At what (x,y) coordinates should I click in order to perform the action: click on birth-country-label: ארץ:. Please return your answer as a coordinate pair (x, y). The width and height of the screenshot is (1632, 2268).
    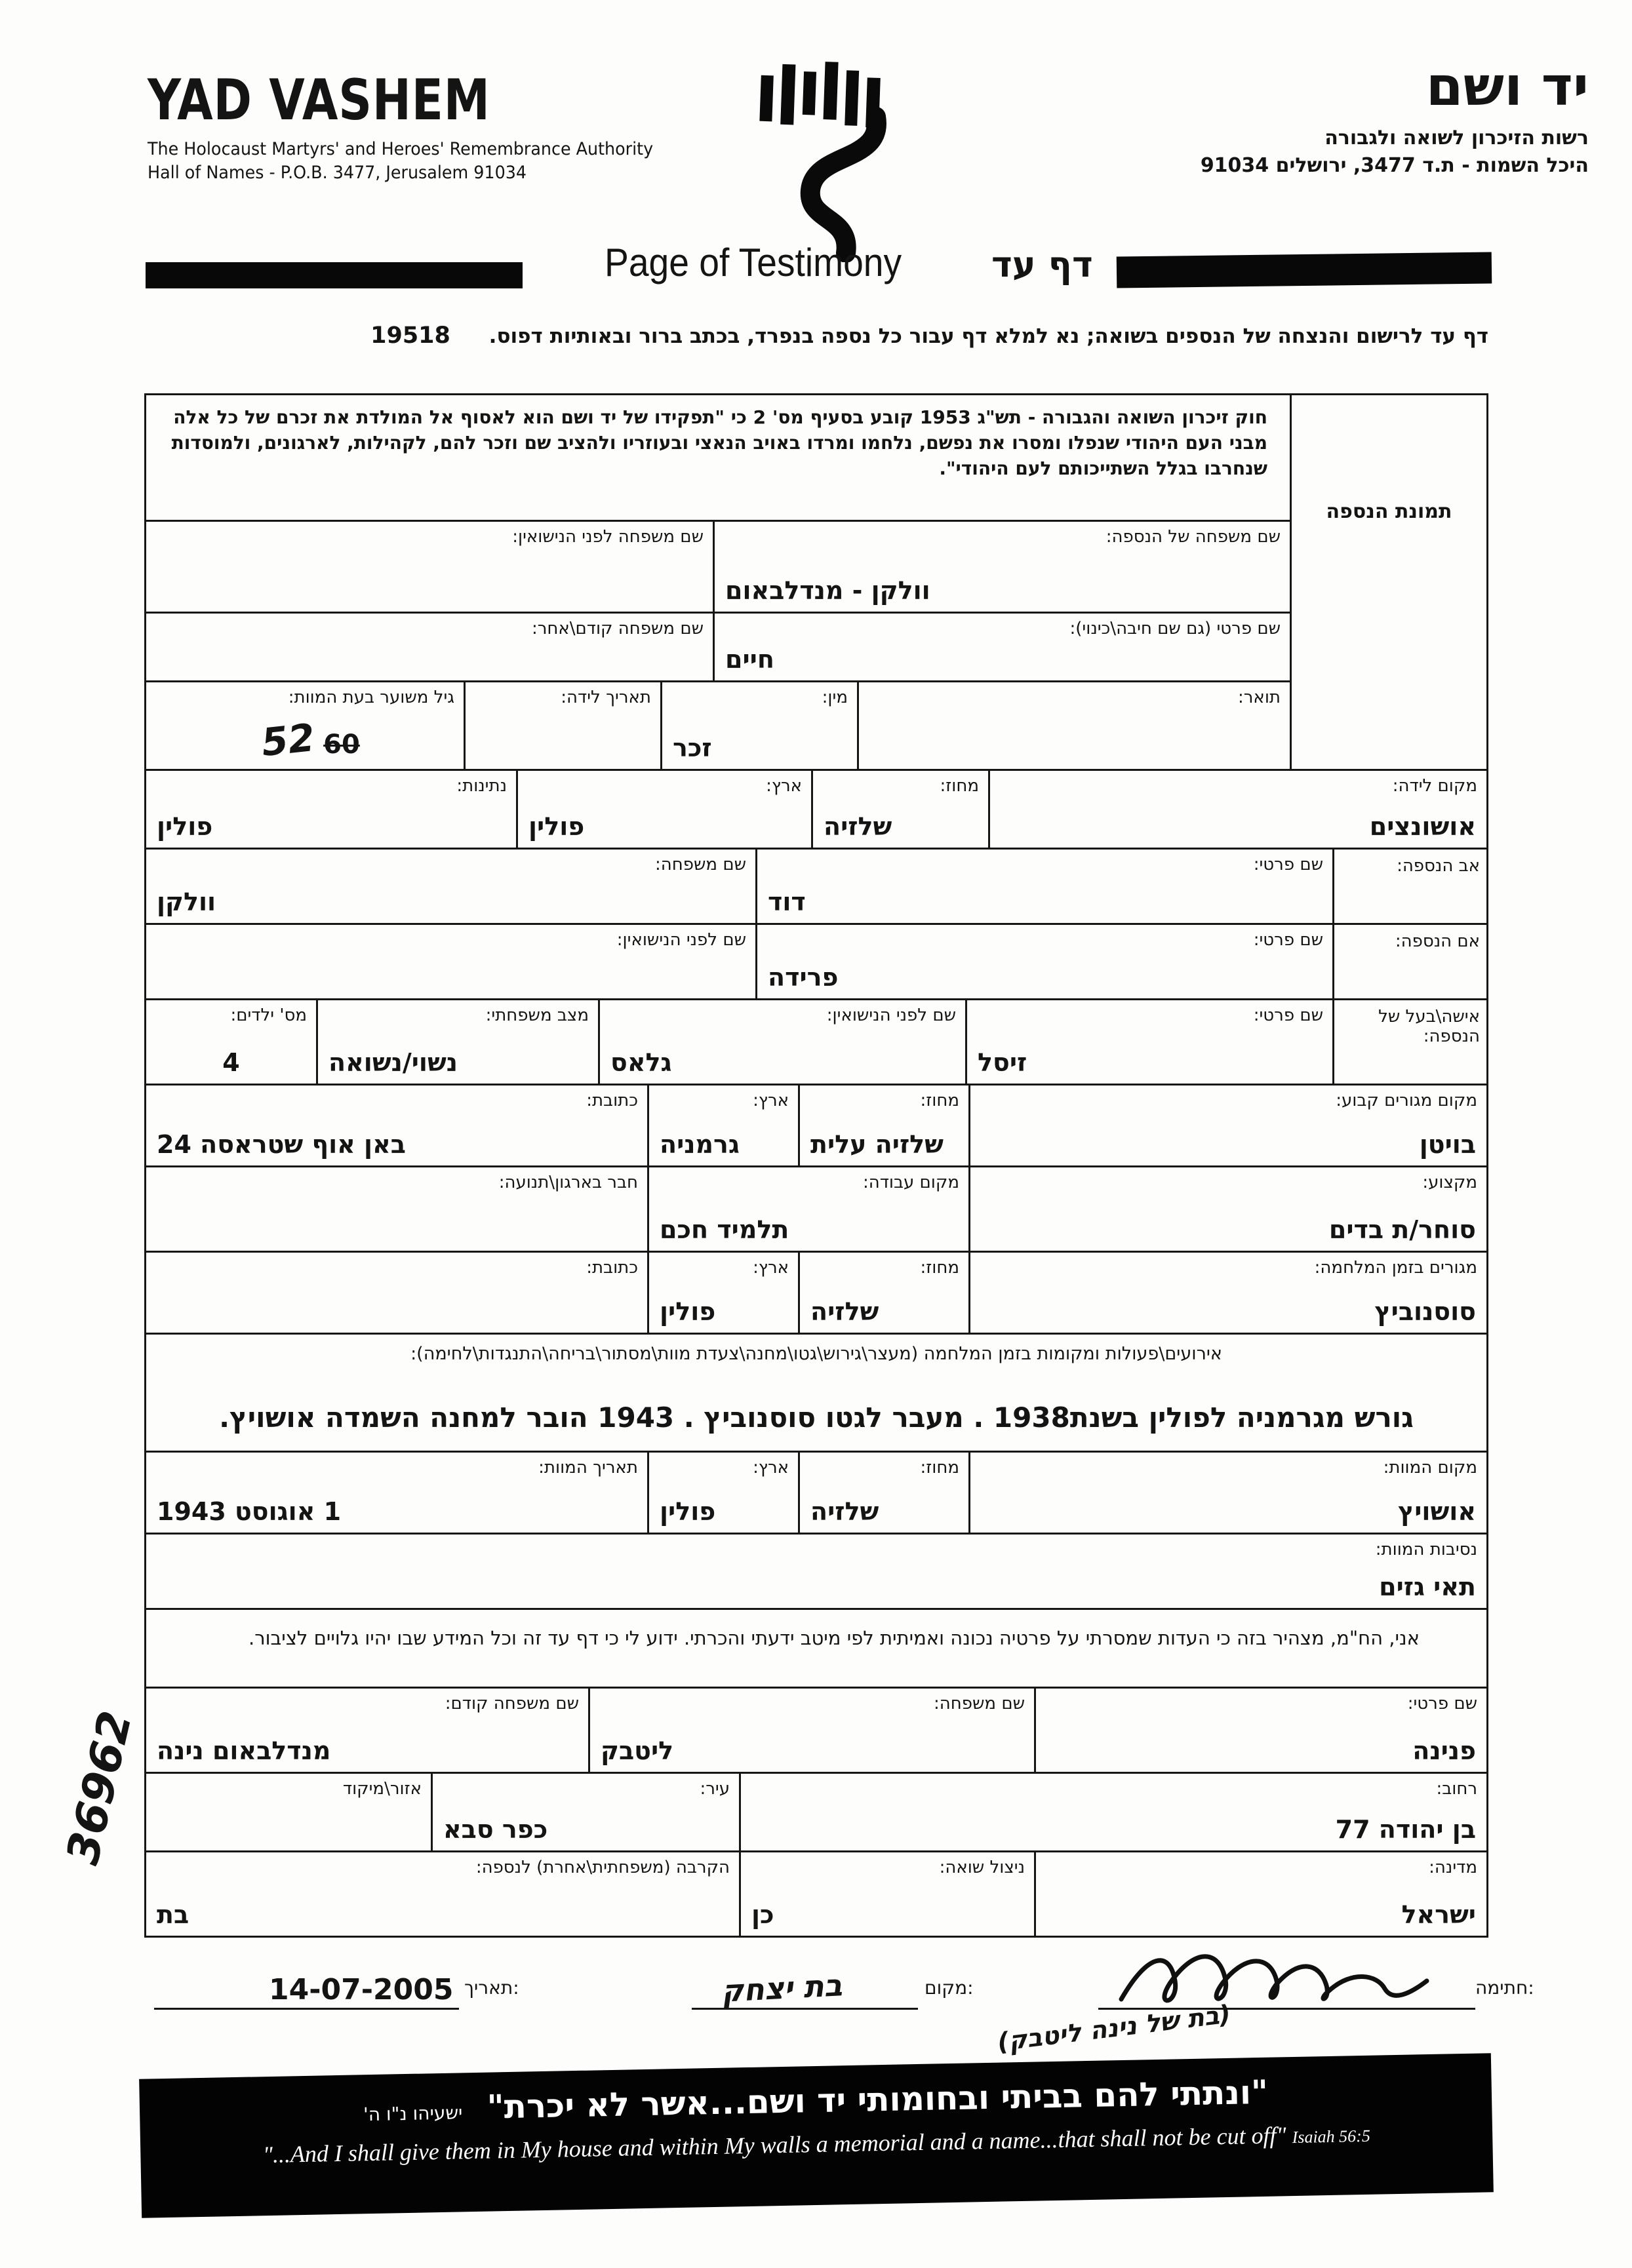
    Looking at the image, I should click on (784, 786).